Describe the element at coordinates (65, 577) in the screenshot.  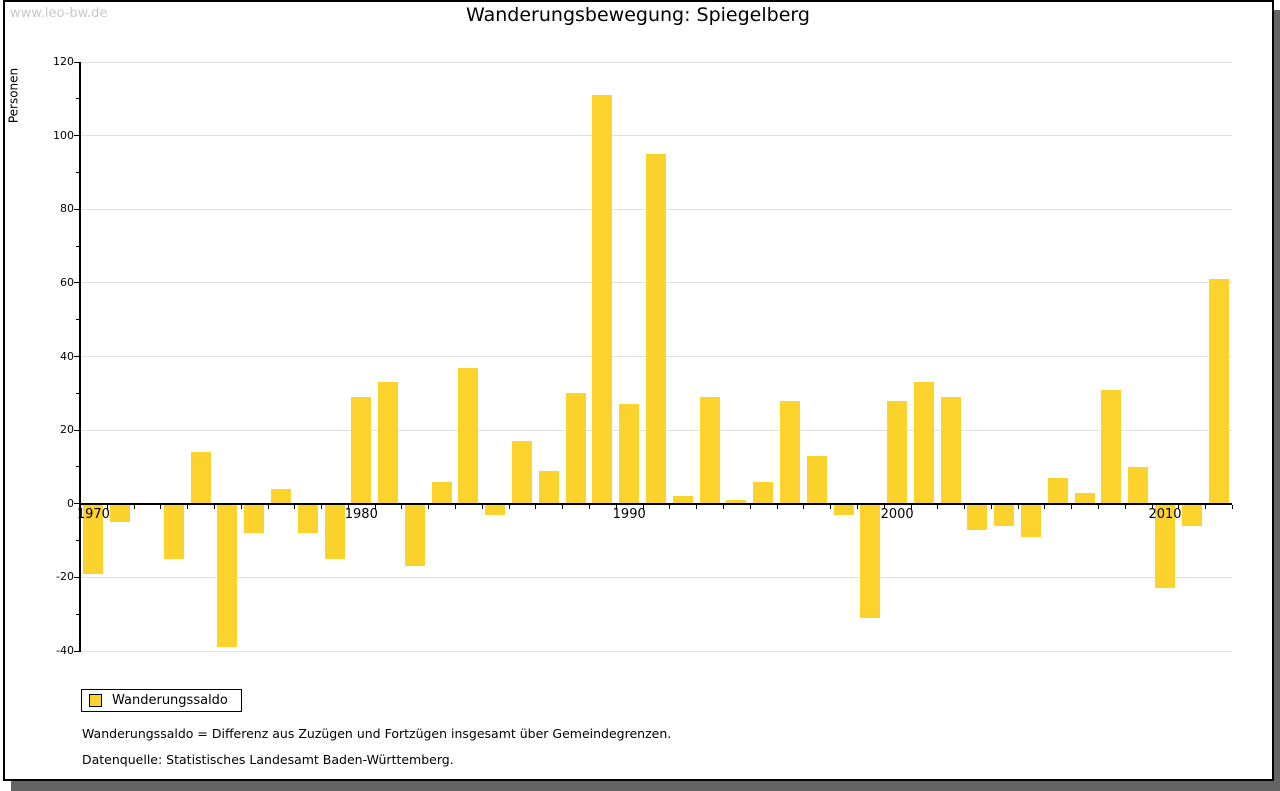
I see `y-tick-label: -20` at that location.